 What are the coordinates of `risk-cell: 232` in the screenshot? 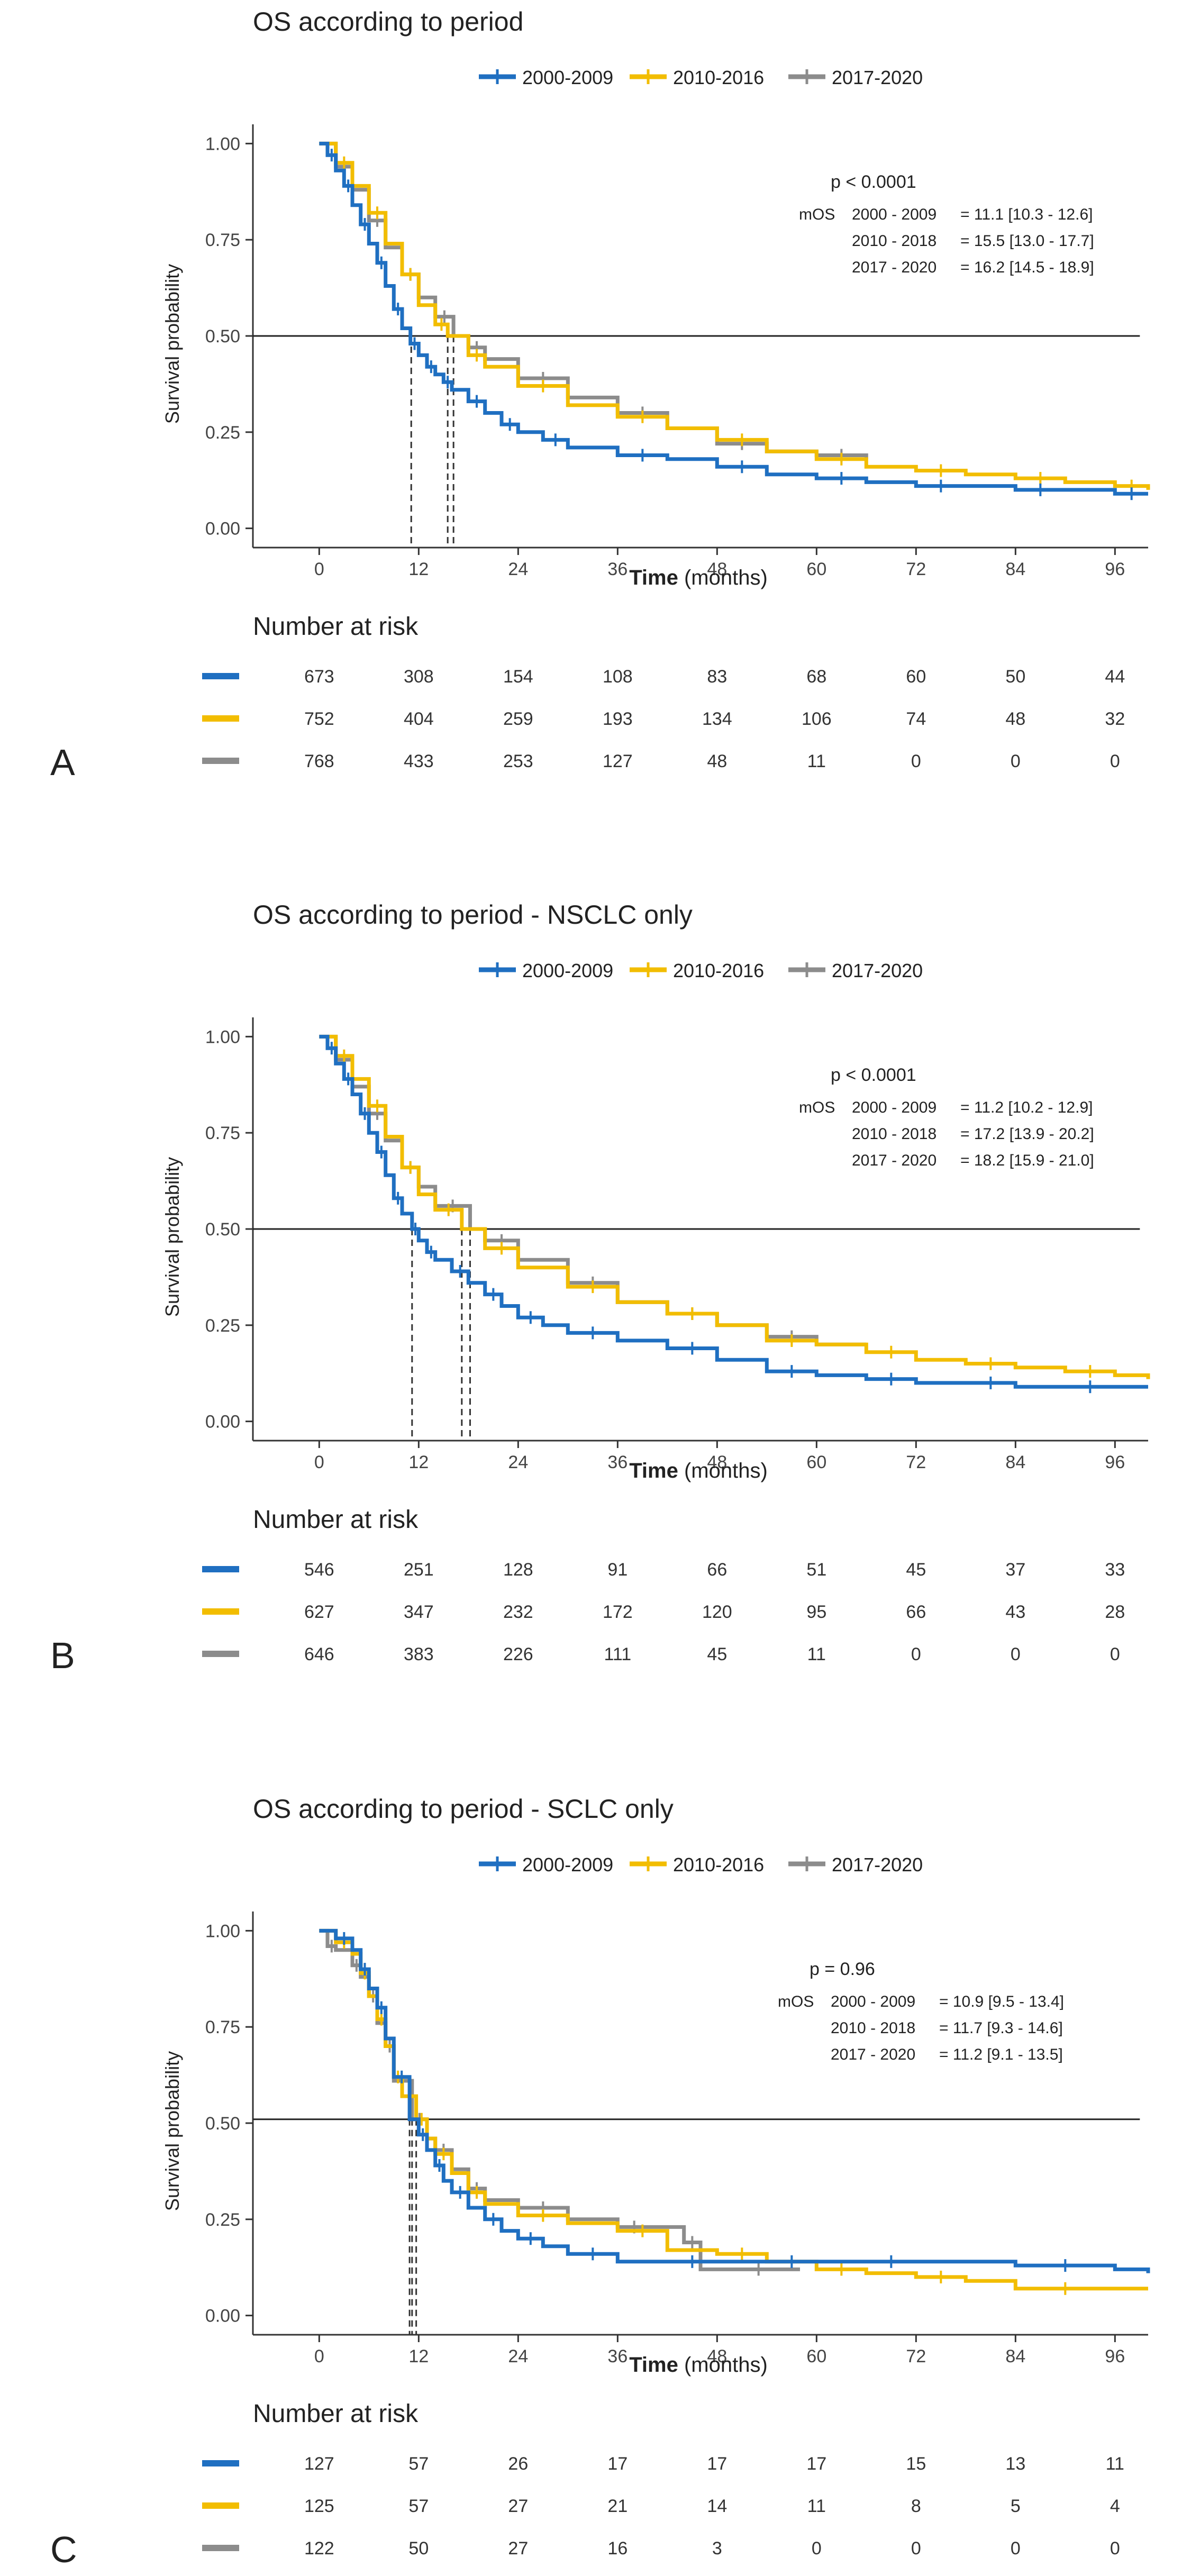 It's located at (518, 1612).